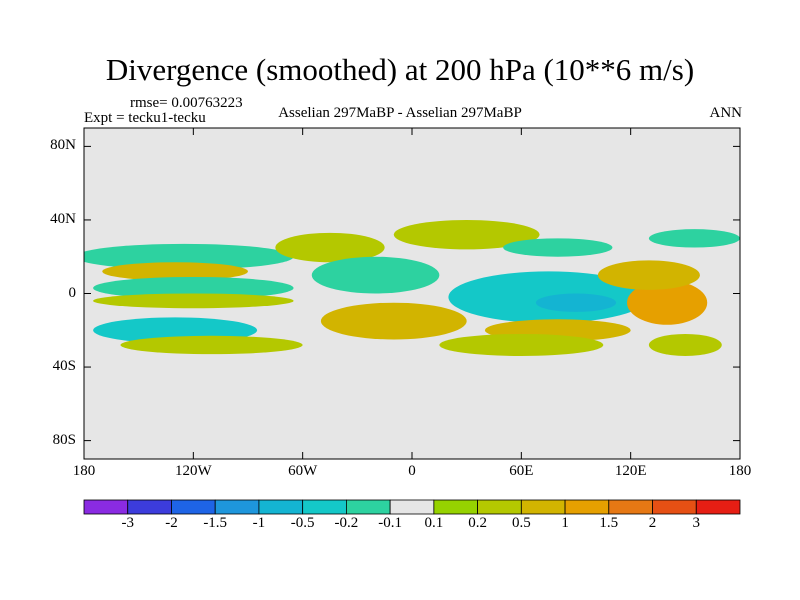  What do you see at coordinates (375, 275) in the screenshot?
I see `field-atlantic-cyan` at bounding box center [375, 275].